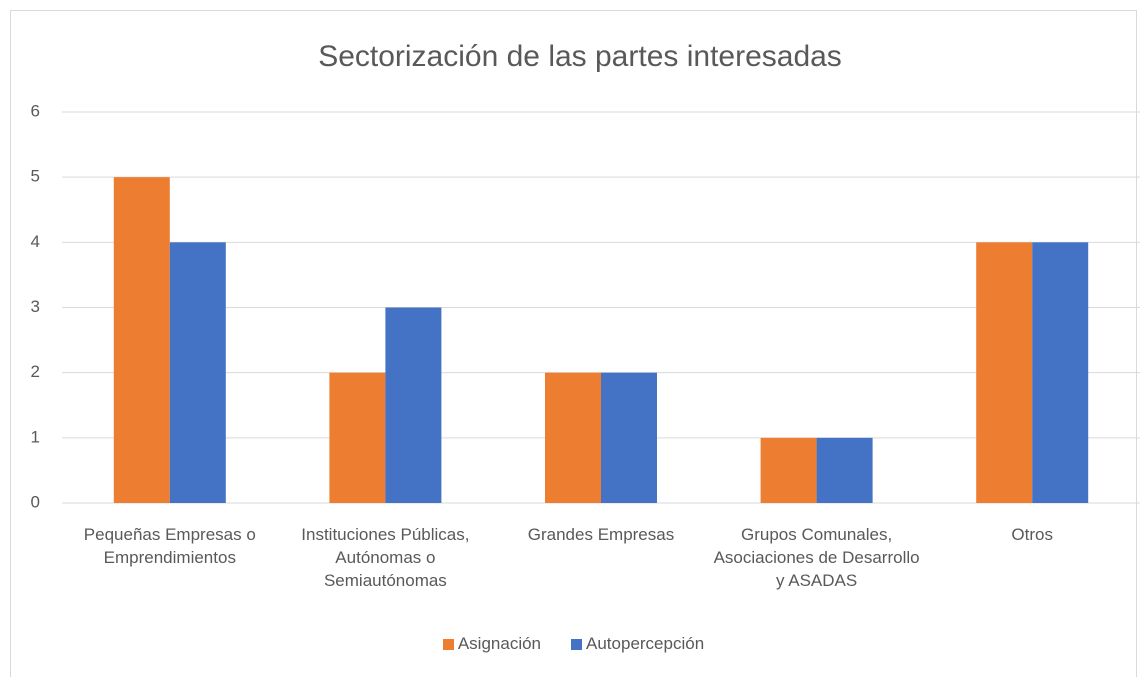  What do you see at coordinates (35, 110) in the screenshot?
I see `y-tick-label: 6` at bounding box center [35, 110].